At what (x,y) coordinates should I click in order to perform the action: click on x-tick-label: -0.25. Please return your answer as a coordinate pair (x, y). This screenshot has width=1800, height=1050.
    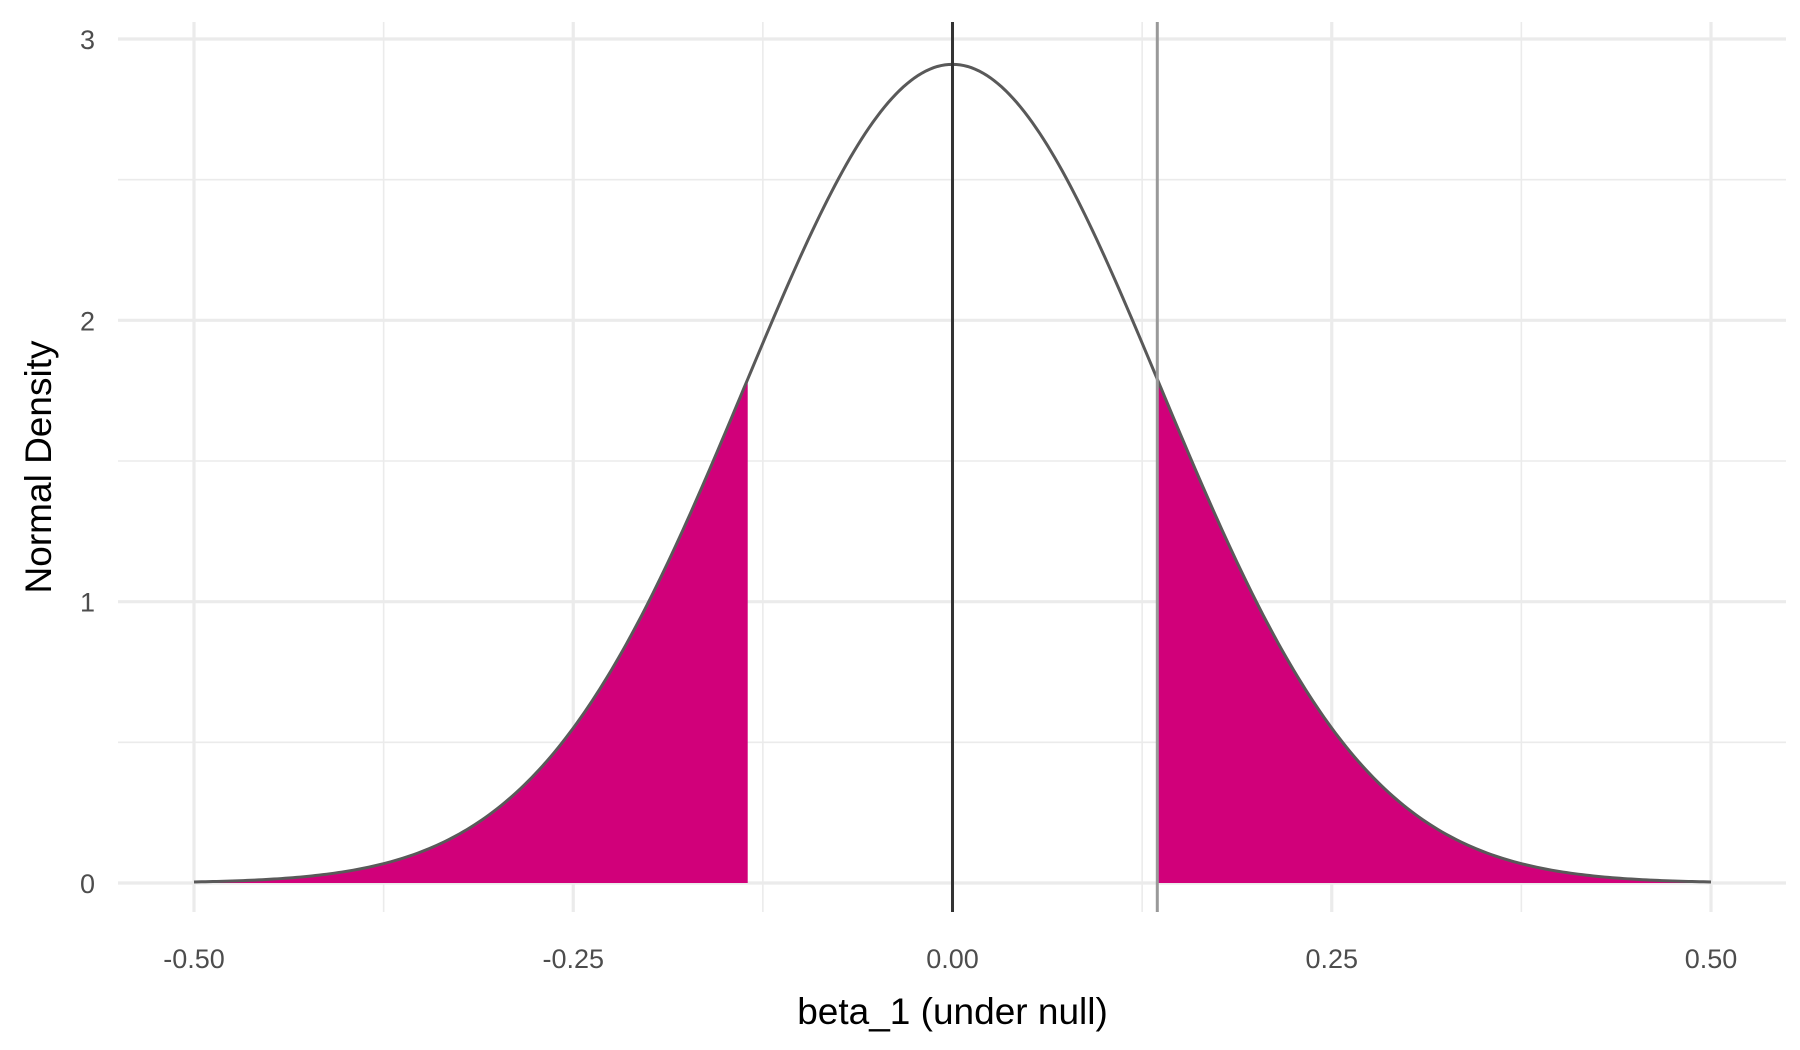
    Looking at the image, I should click on (573, 959).